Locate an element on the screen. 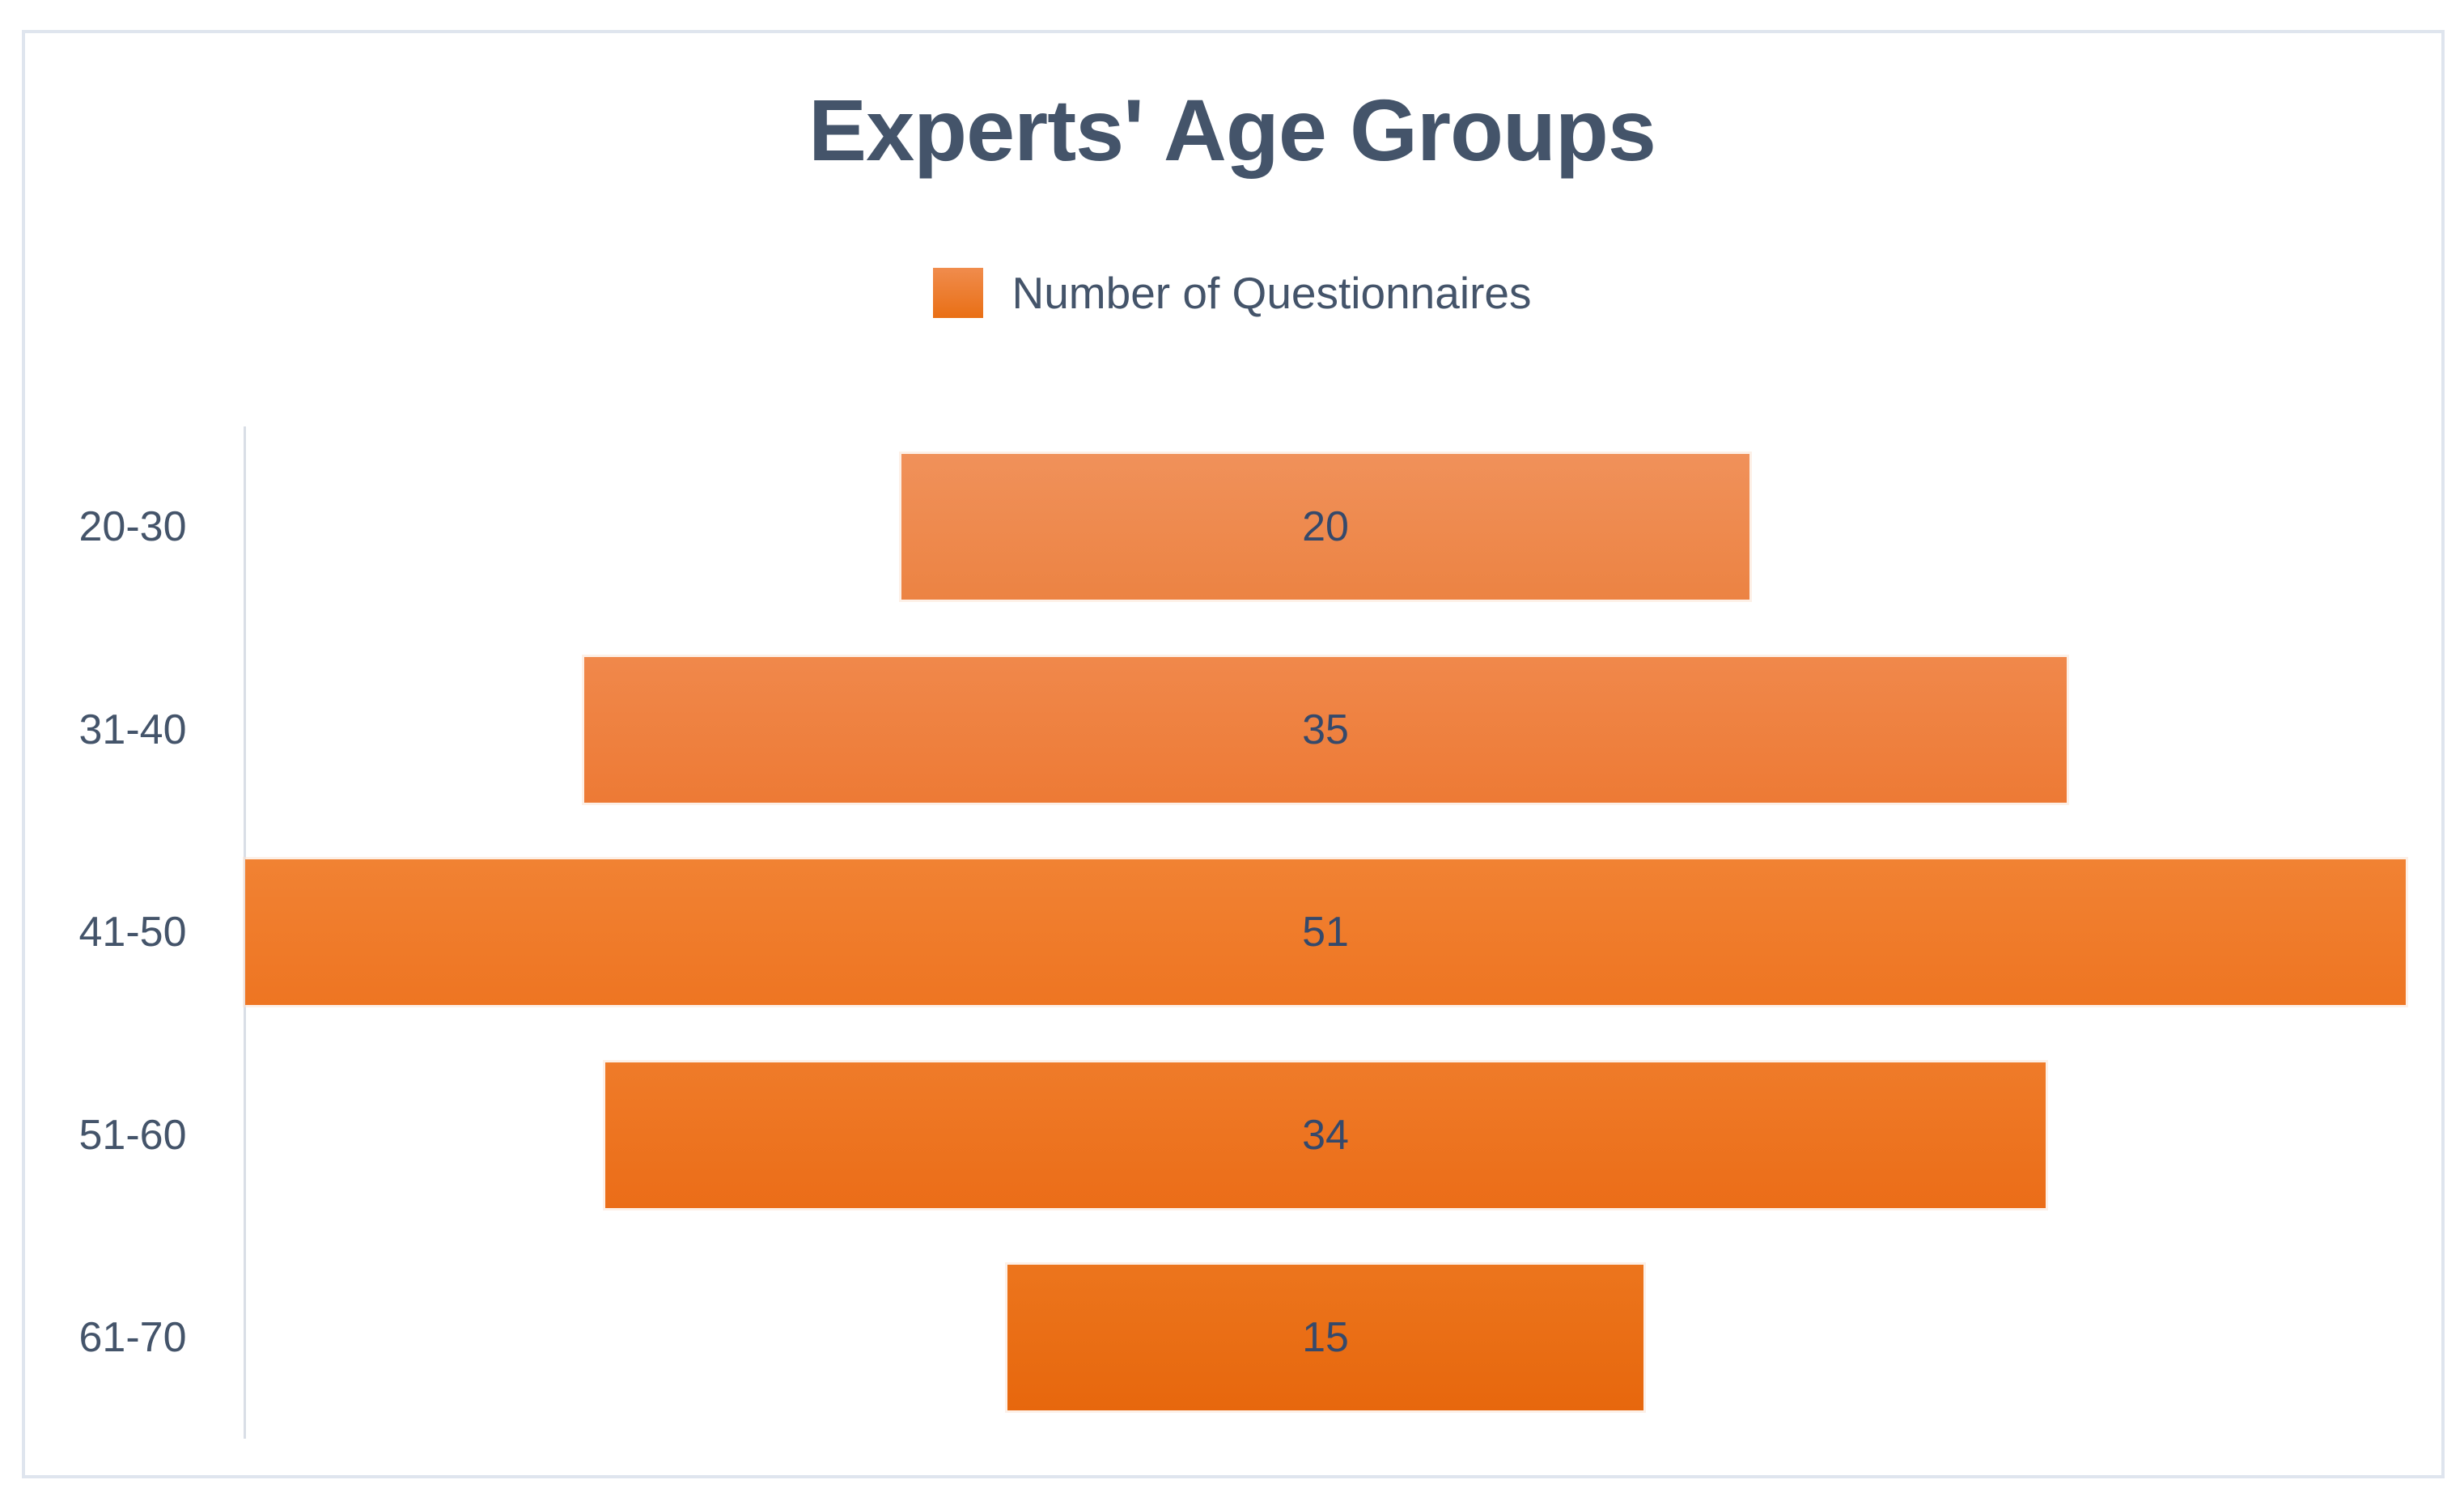 The height and width of the screenshot is (1501, 2464). value-label: 51 is located at coordinates (1325, 932).